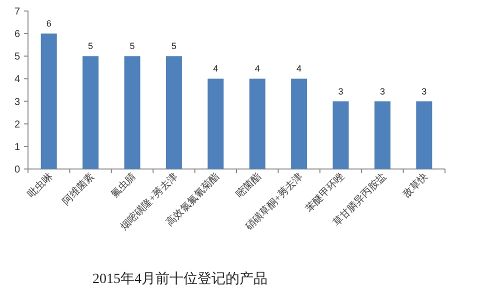  Describe the element at coordinates (17, 124) in the screenshot. I see `y-tick-label: 2` at that location.